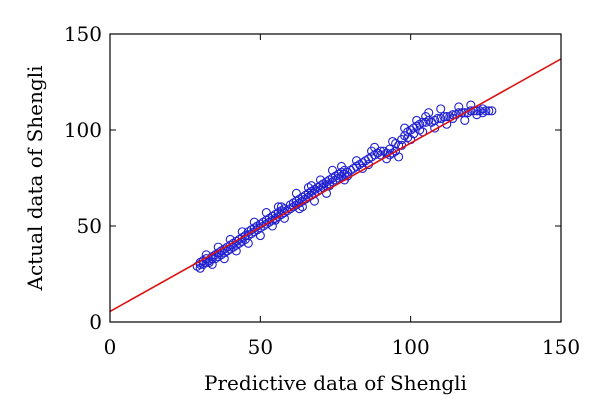  What do you see at coordinates (260, 347) in the screenshot?
I see `x-tick-label: 50` at bounding box center [260, 347].